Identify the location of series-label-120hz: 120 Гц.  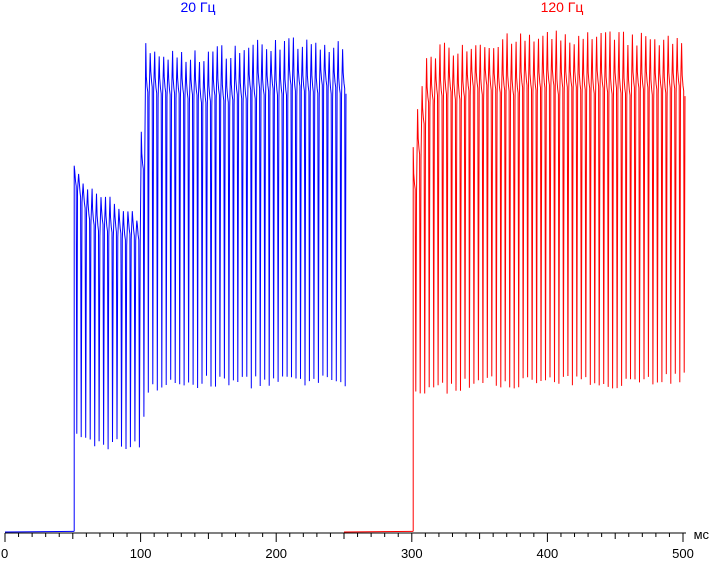
(562, 7).